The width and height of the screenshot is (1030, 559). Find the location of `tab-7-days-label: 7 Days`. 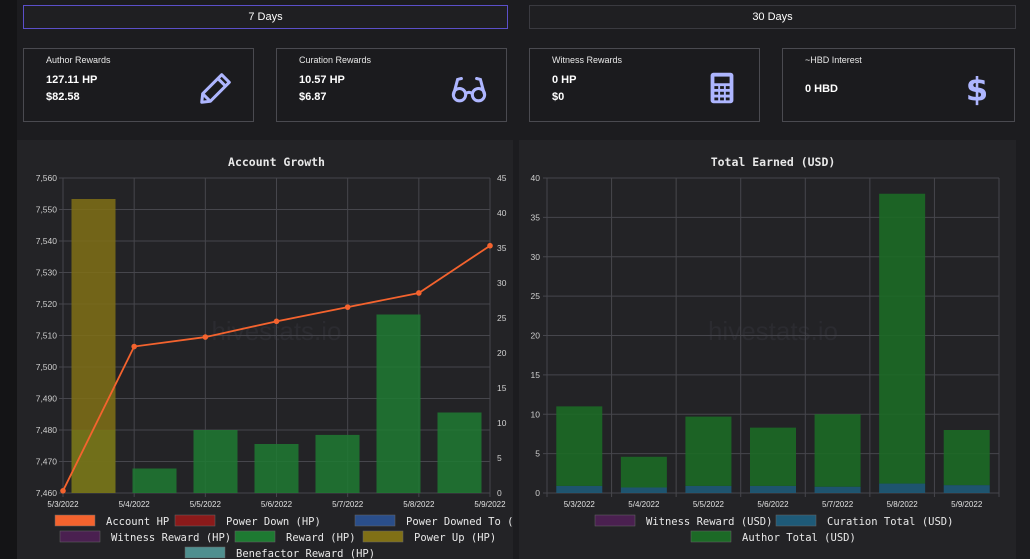

tab-7-days-label: 7 Days is located at coordinates (265, 17).